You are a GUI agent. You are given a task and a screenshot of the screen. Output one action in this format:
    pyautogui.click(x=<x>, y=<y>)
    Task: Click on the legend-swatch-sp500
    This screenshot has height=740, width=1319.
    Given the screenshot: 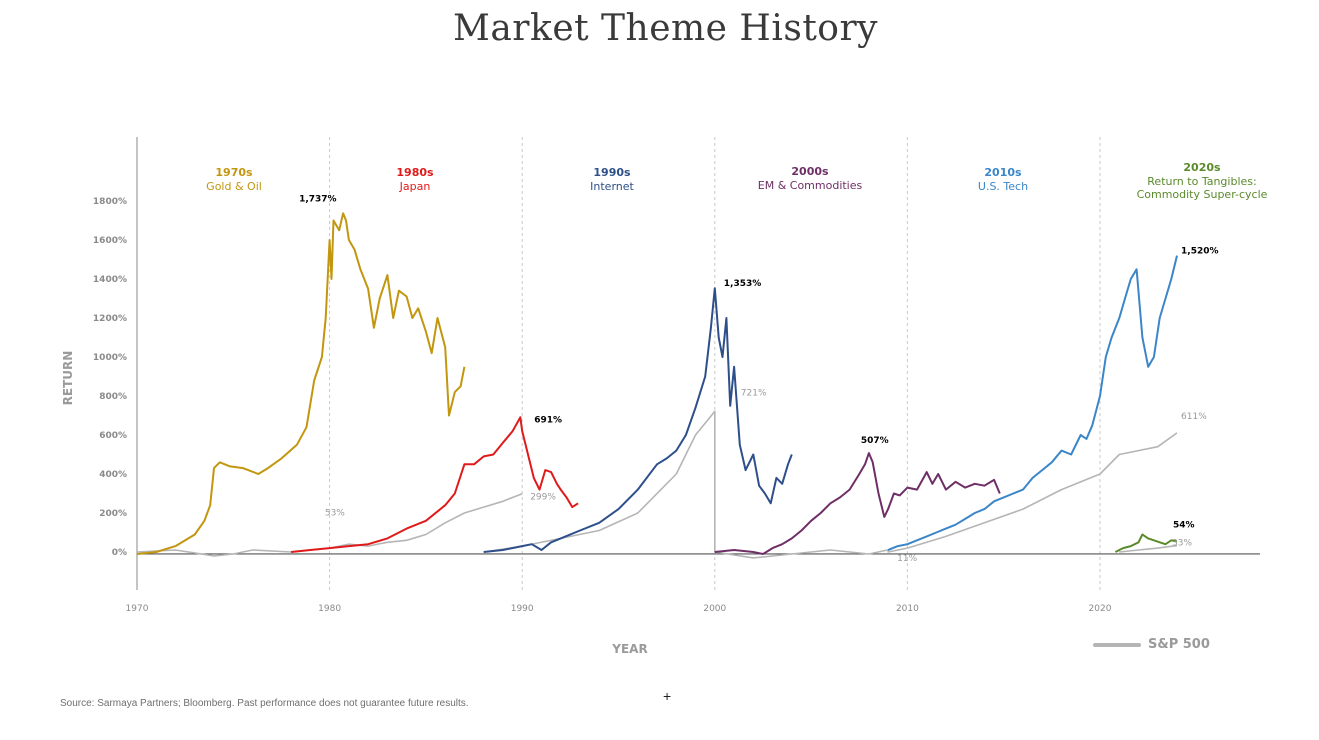 What is the action you would take?
    pyautogui.click(x=1117, y=644)
    